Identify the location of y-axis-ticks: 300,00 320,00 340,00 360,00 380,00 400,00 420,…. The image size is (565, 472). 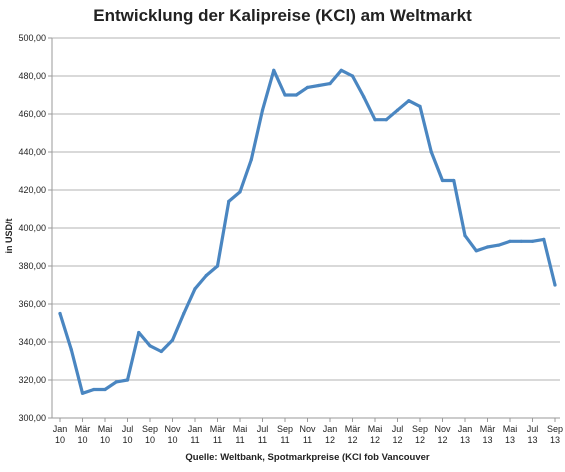
(35, 228).